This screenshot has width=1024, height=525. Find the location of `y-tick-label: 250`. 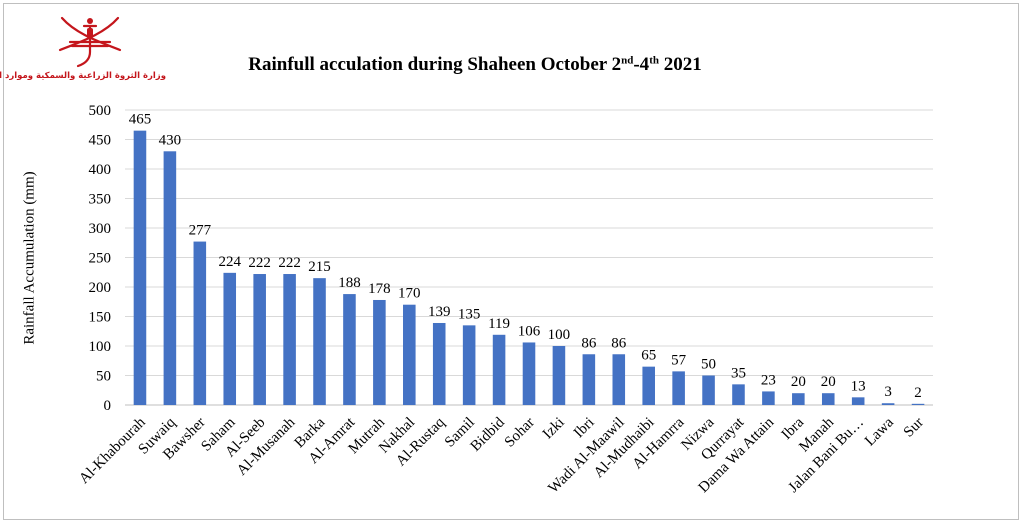

y-tick-label: 250 is located at coordinates (100, 259).